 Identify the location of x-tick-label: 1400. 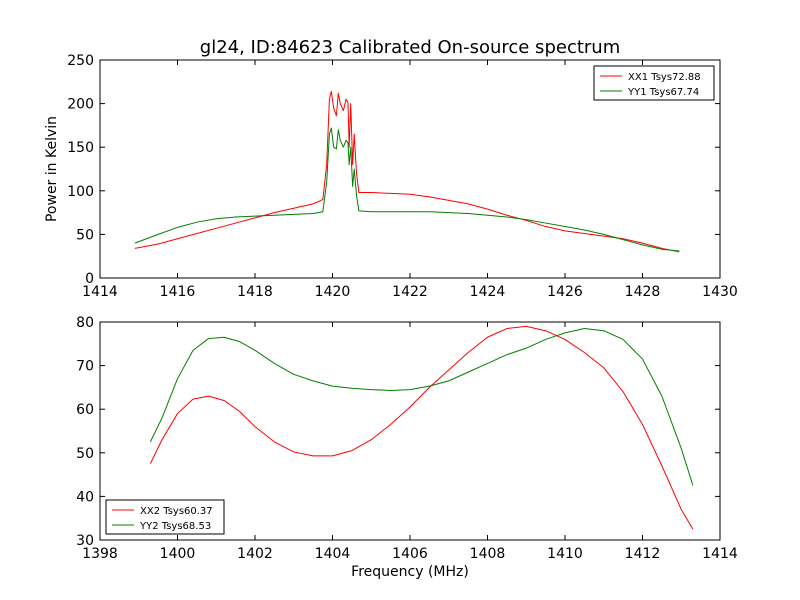
(178, 554).